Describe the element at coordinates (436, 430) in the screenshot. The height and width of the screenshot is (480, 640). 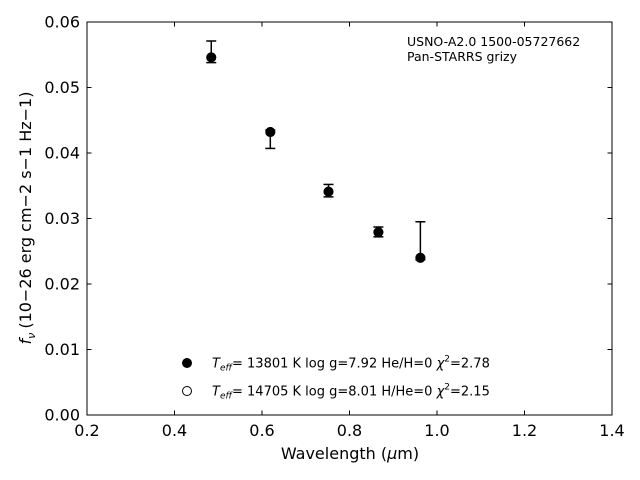
I see `x-tick-label: 1.0` at that location.